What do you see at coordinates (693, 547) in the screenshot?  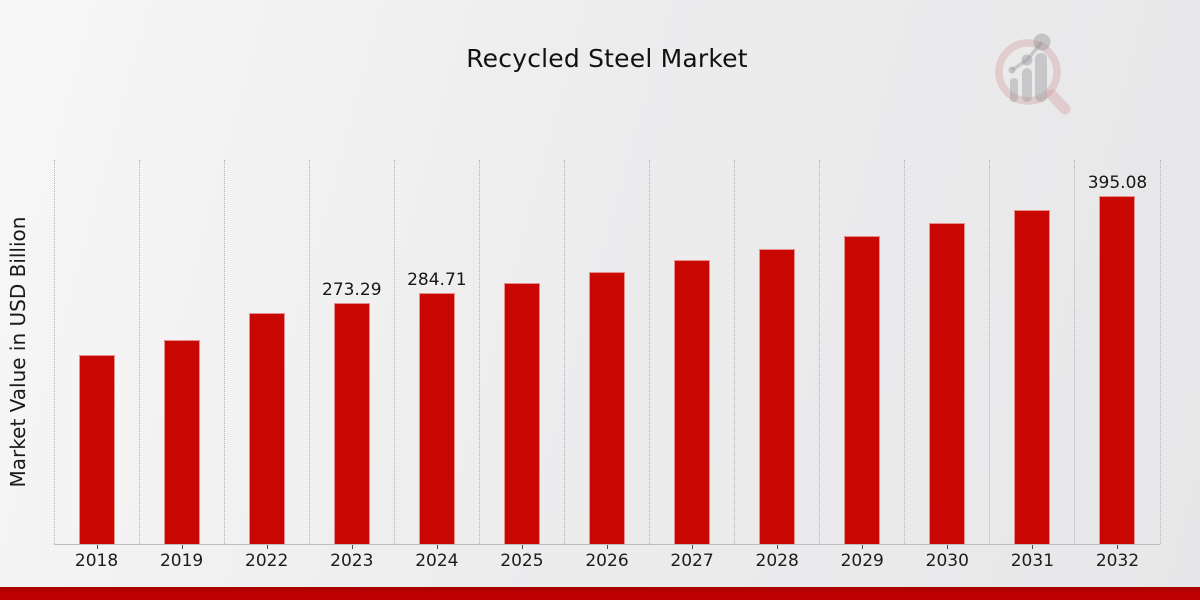 I see `x-tick-2027` at bounding box center [693, 547].